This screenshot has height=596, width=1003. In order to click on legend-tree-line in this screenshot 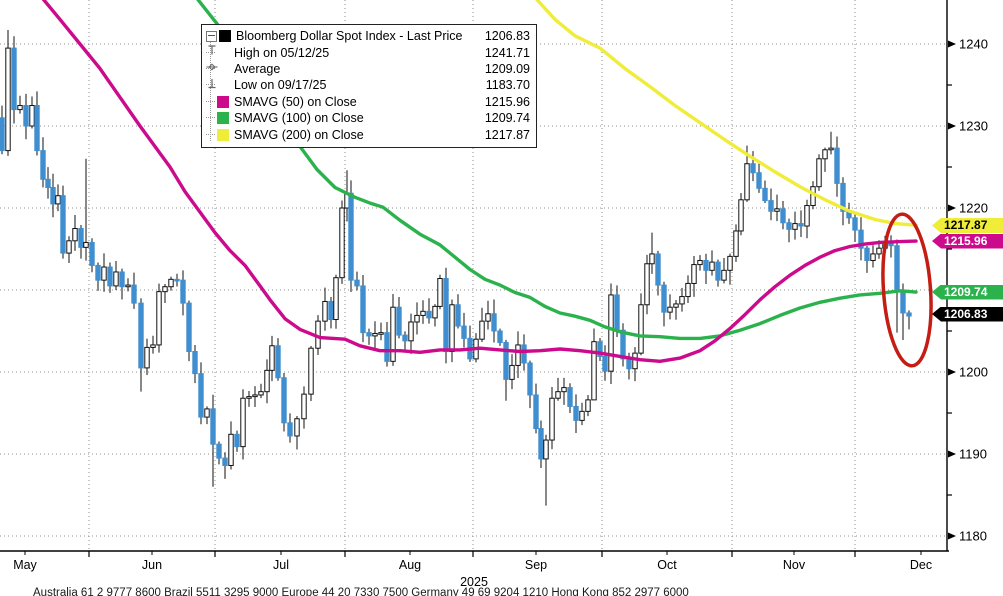, I will do `click(210, 90)`.